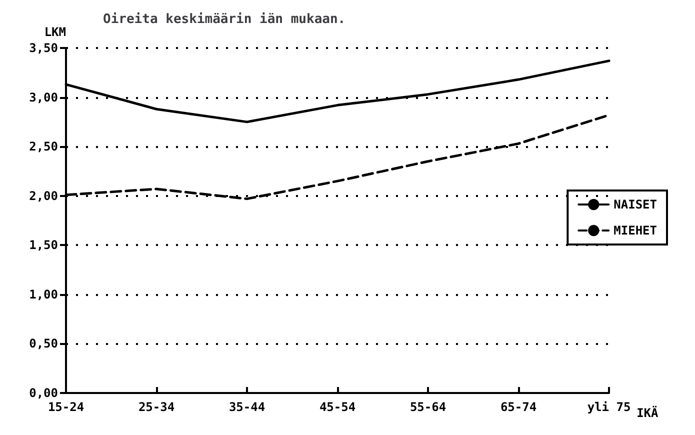  Describe the element at coordinates (518, 407) in the screenshot. I see `x-tick-label: 65-74` at that location.